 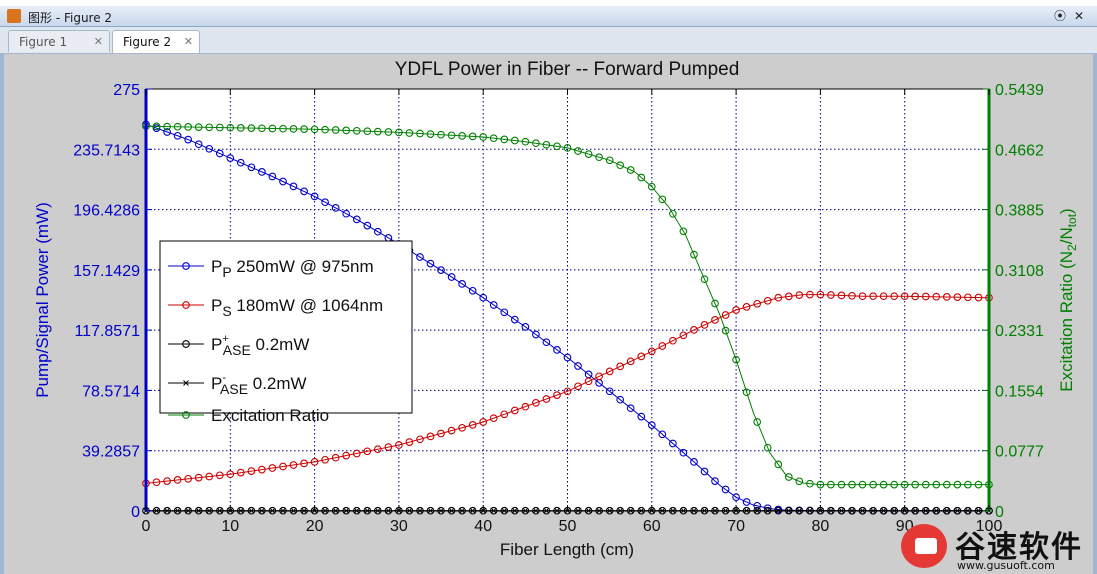 I want to click on x-tick-label: 100, so click(x=989, y=526).